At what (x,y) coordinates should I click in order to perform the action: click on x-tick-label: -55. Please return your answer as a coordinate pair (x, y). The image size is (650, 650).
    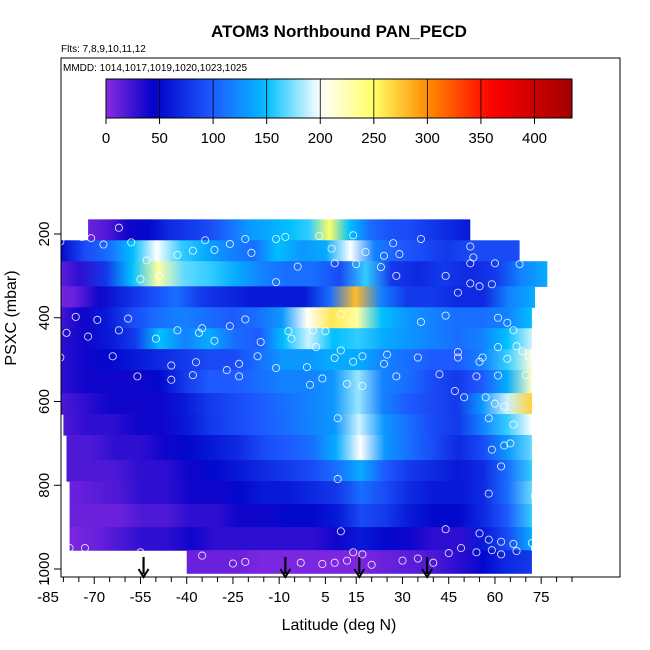
    Looking at the image, I should click on (141, 597).